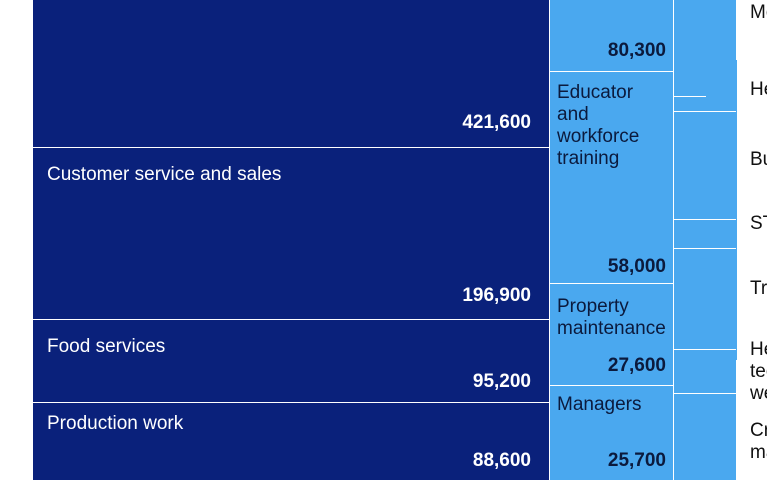 Image resolution: width=767 pixels, height=480 pixels. What do you see at coordinates (164, 174) in the screenshot?
I see `cell-label: Customer service and sales` at bounding box center [164, 174].